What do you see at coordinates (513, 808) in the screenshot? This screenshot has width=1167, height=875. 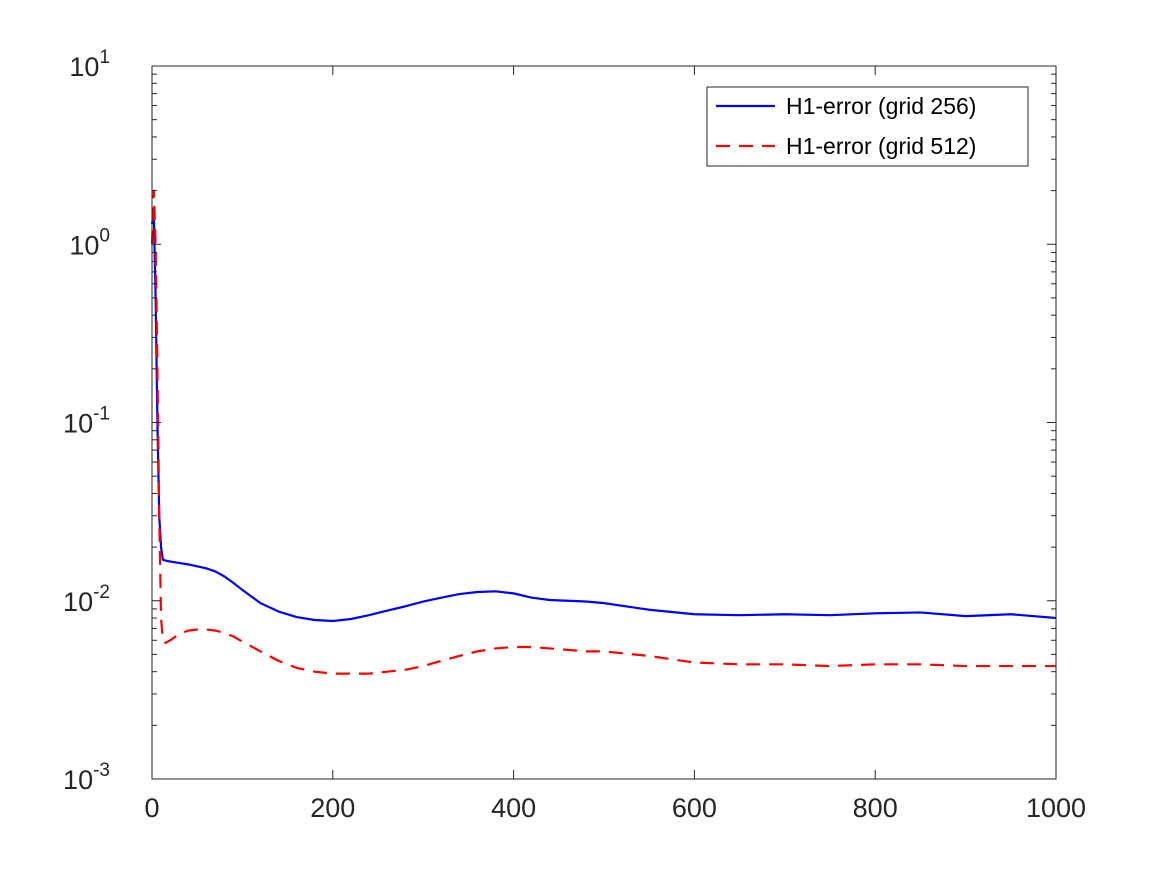 I see `x-tick-label: 400` at bounding box center [513, 808].